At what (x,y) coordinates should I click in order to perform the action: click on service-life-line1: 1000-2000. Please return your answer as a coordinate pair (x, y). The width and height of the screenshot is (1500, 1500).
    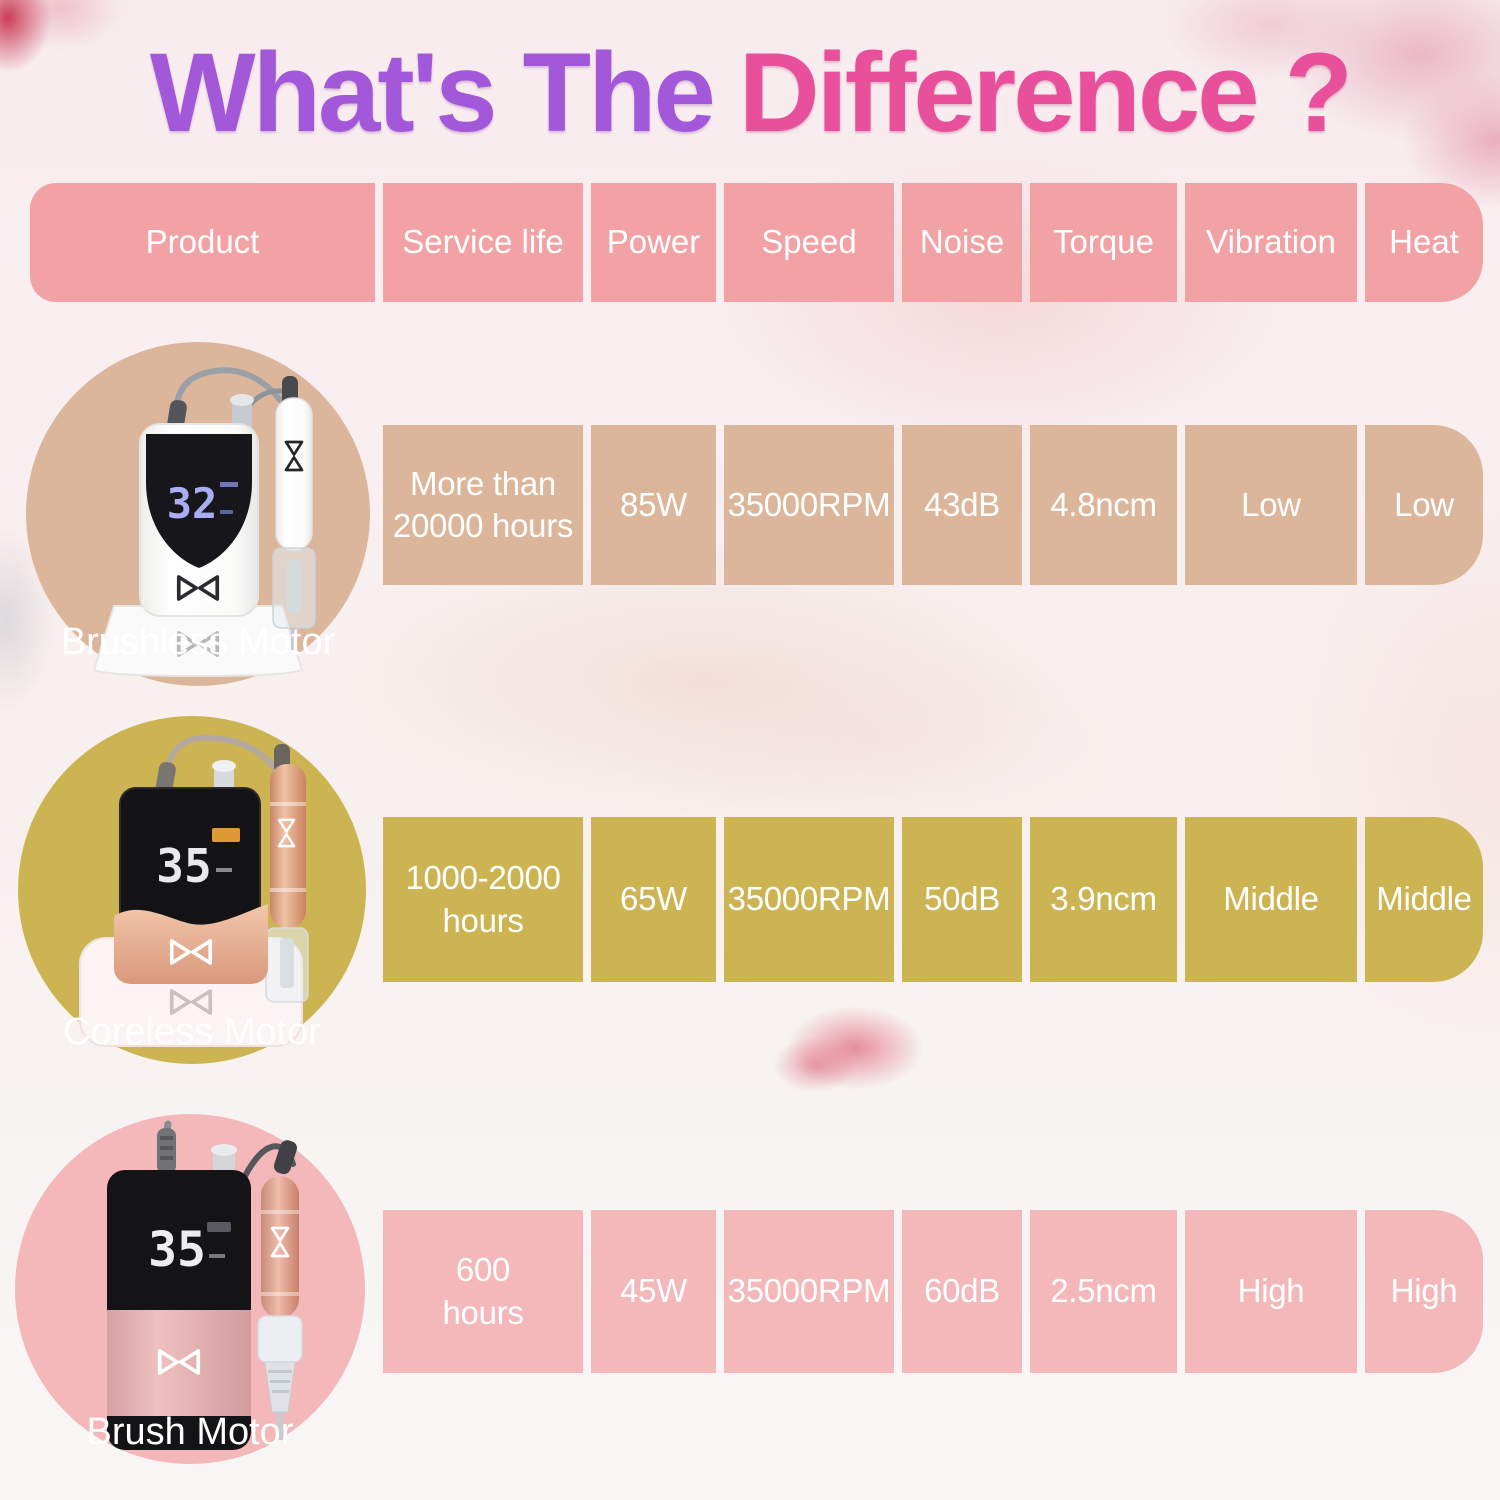
    Looking at the image, I should click on (483, 878).